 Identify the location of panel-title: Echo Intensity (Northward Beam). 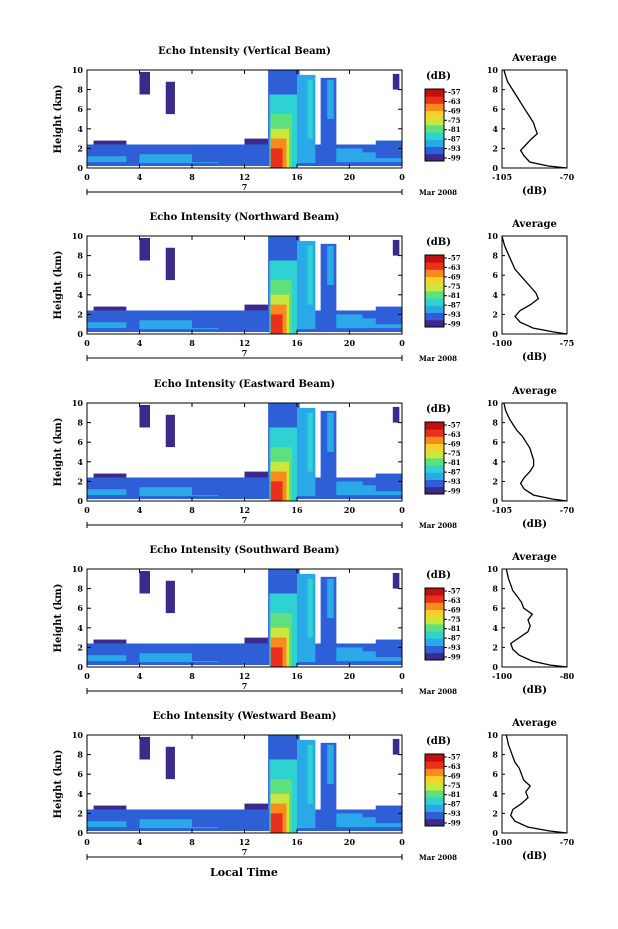
(245, 217).